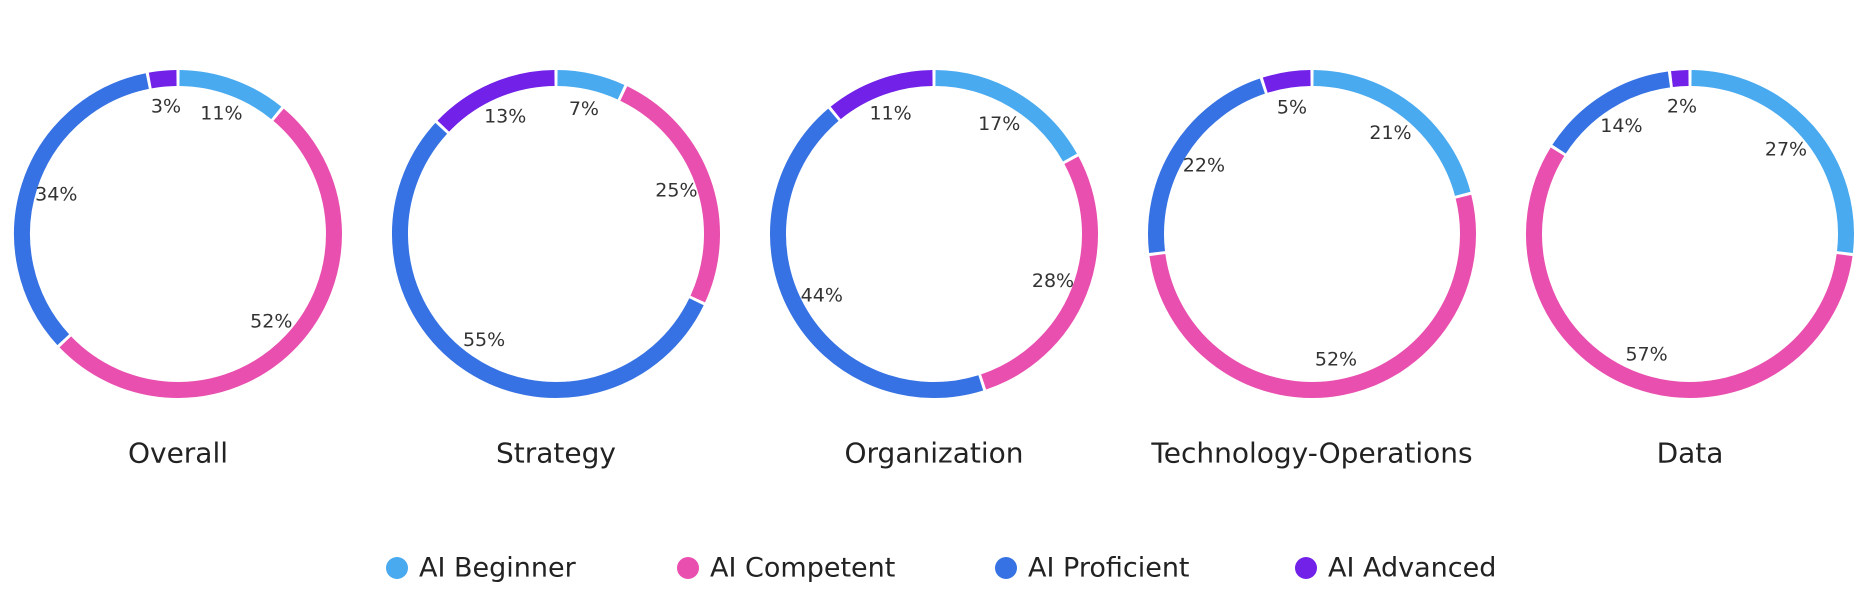 This screenshot has height=601, width=1864. Describe the element at coordinates (933, 453) in the screenshot. I see `chart-title-organization: Organization` at that location.